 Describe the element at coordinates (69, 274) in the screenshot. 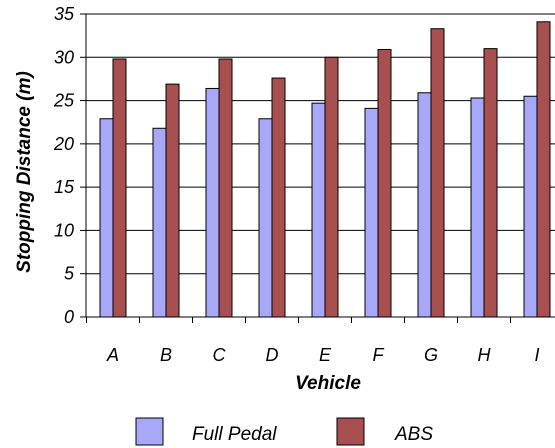

I see `y-tick-label: 5` at that location.